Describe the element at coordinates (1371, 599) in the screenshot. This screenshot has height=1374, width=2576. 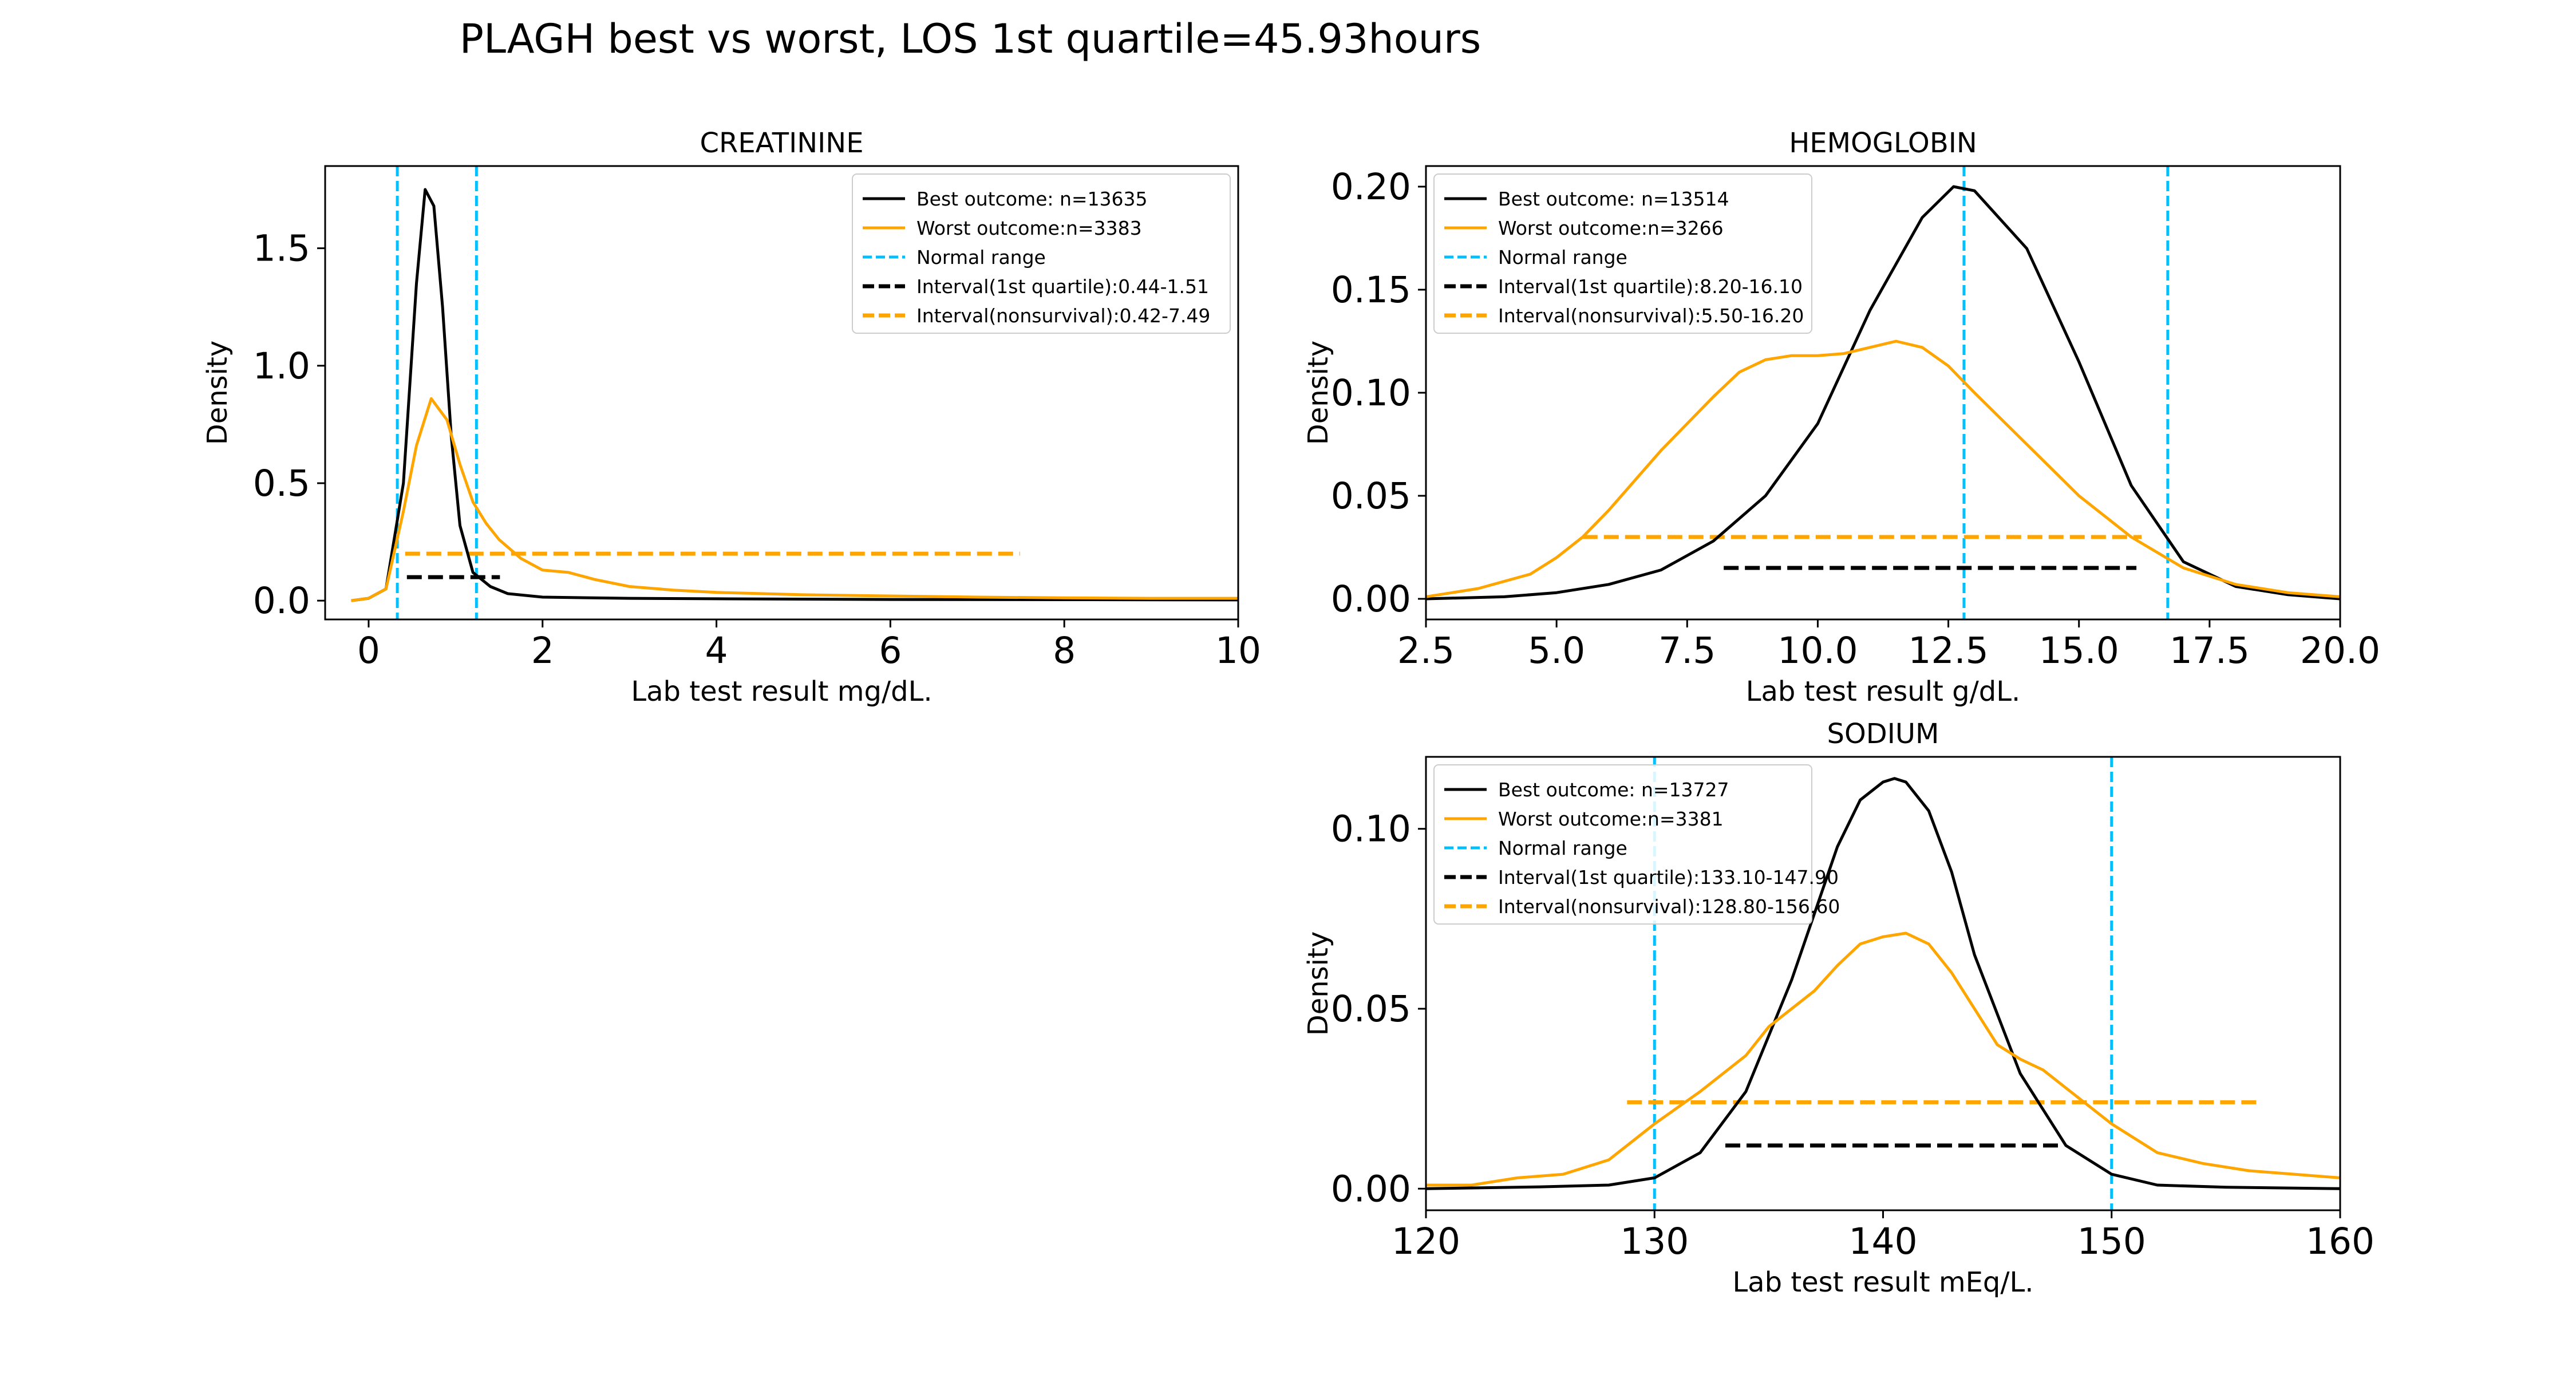
I see `hemoglobin-ytick-label: 0.00` at that location.